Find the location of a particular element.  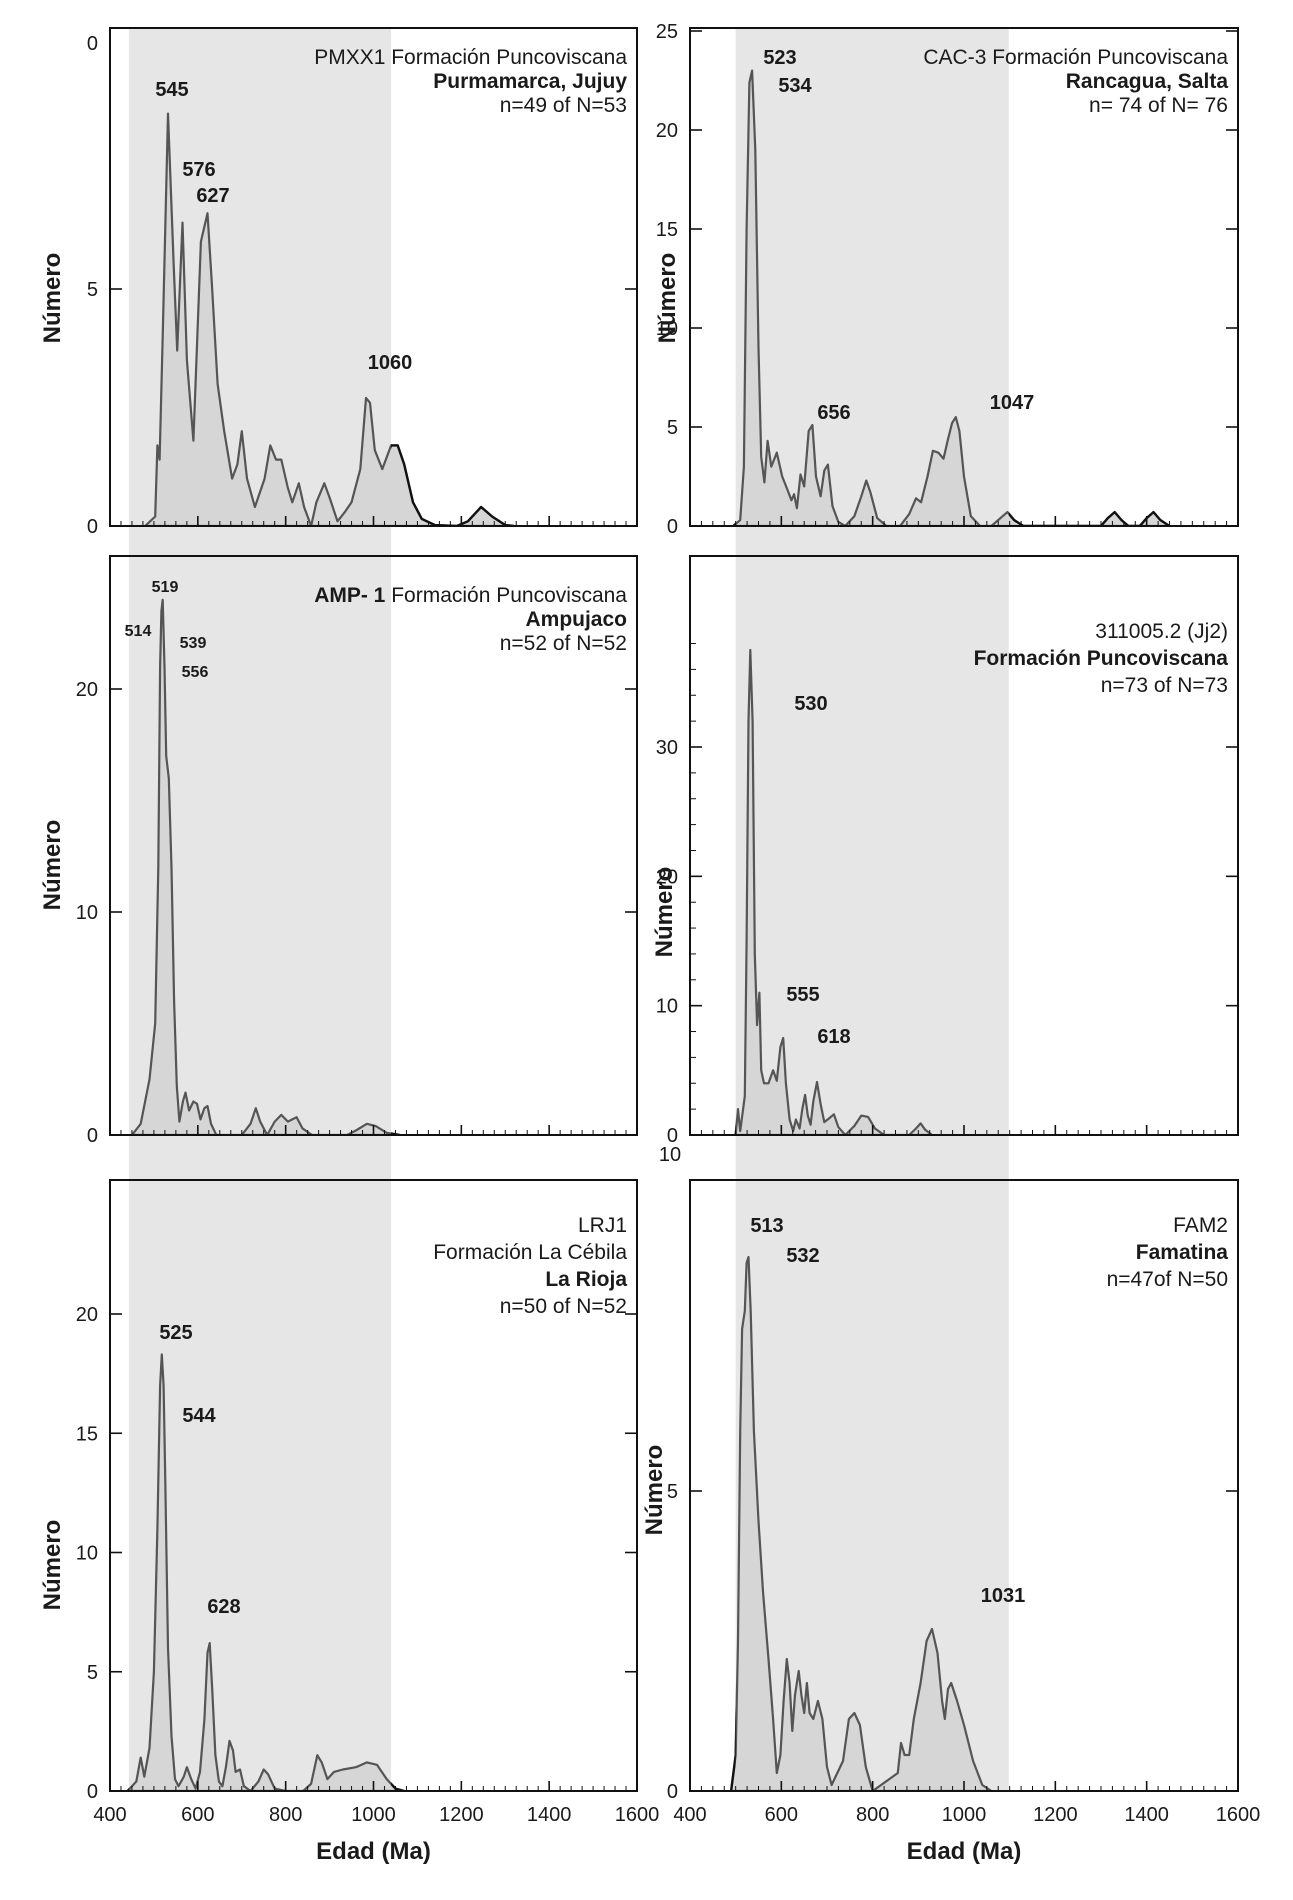

peak-label: 576 is located at coordinates (198, 170).